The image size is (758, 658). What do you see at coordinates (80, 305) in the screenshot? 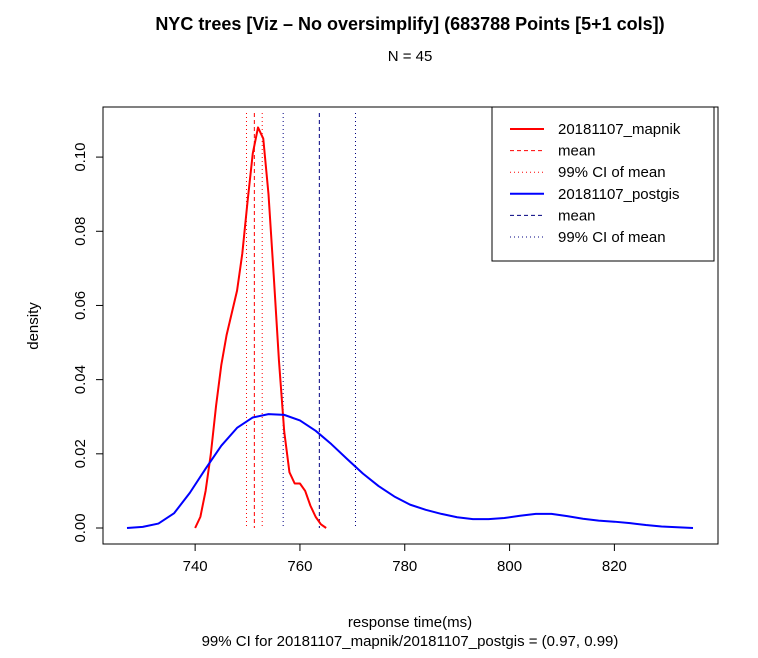
I see `y-tick-label: 0.06` at bounding box center [80, 305].